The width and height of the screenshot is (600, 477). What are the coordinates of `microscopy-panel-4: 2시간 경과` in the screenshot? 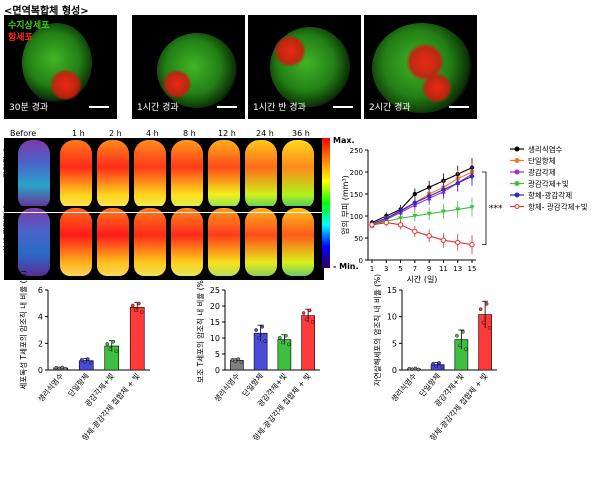 It's located at (420, 67).